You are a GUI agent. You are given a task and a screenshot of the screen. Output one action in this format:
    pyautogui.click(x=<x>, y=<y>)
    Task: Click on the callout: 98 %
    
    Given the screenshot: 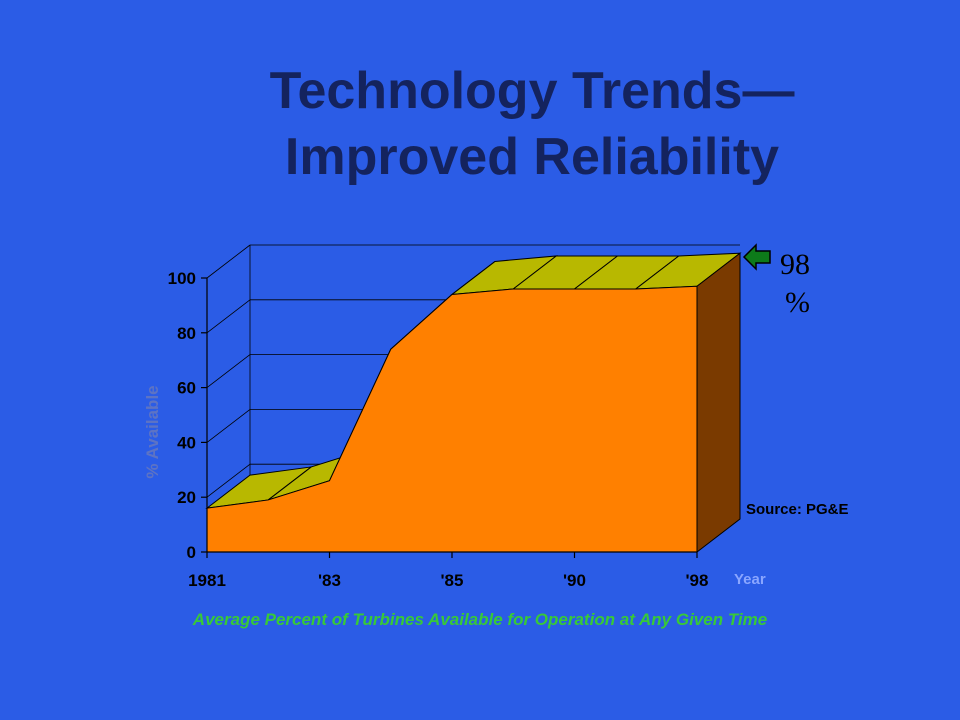 What is the action you would take?
    pyautogui.click(x=776, y=281)
    